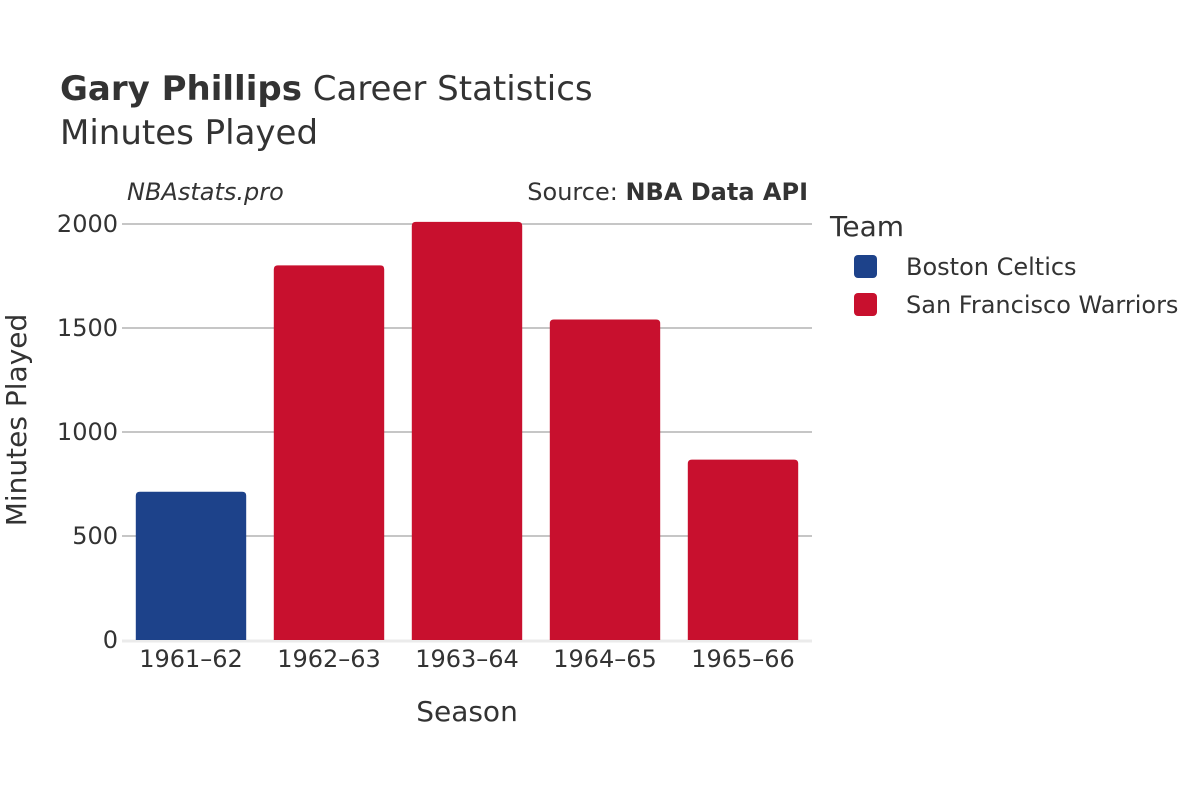 The image size is (1200, 800). I want to click on x-tick-label: 1961–62, so click(191, 659).